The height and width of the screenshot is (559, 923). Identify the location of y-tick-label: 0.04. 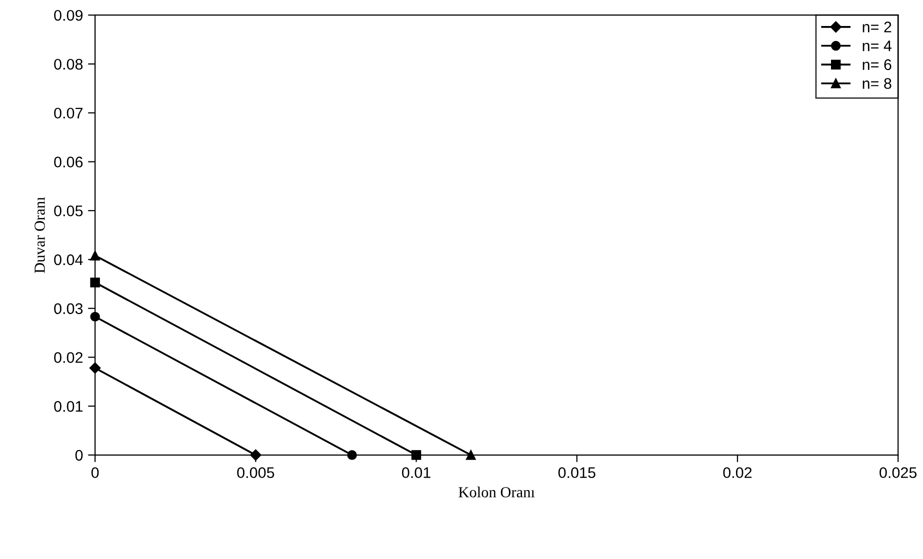
(68, 260).